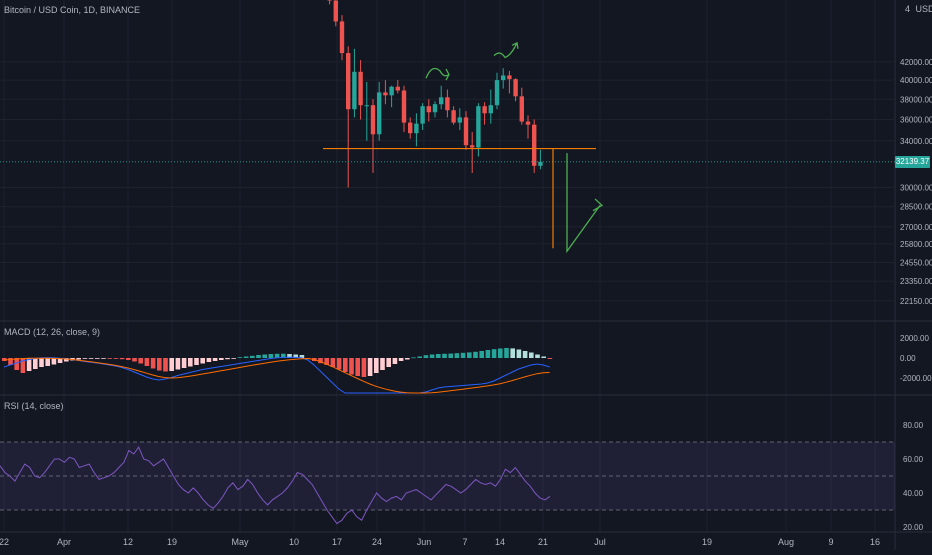 This screenshot has width=932, height=555. Describe the element at coordinates (72, 10) in the screenshot. I see `symbol-title: Bitcoin / USD Coin, 1D, BINANCE` at that location.